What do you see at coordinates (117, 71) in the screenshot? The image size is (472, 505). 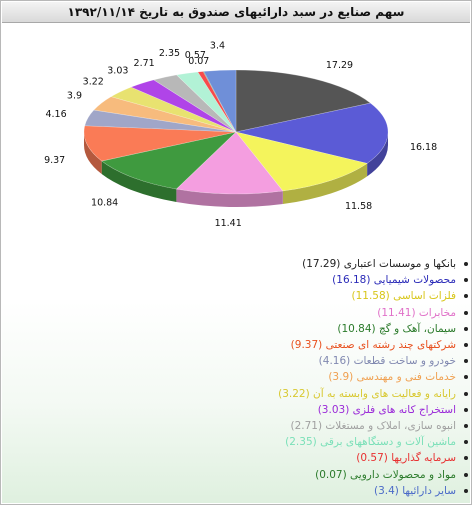 I see `value-label-9: 3.03` at bounding box center [117, 71].